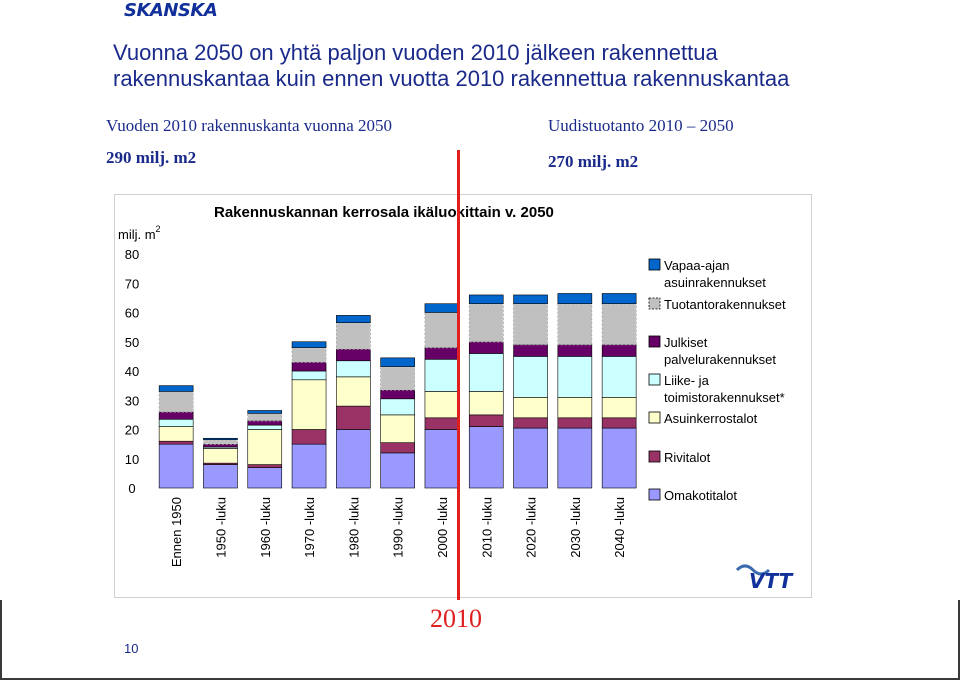 The height and width of the screenshot is (681, 960). I want to click on y-tick-label: 60, so click(132, 313).